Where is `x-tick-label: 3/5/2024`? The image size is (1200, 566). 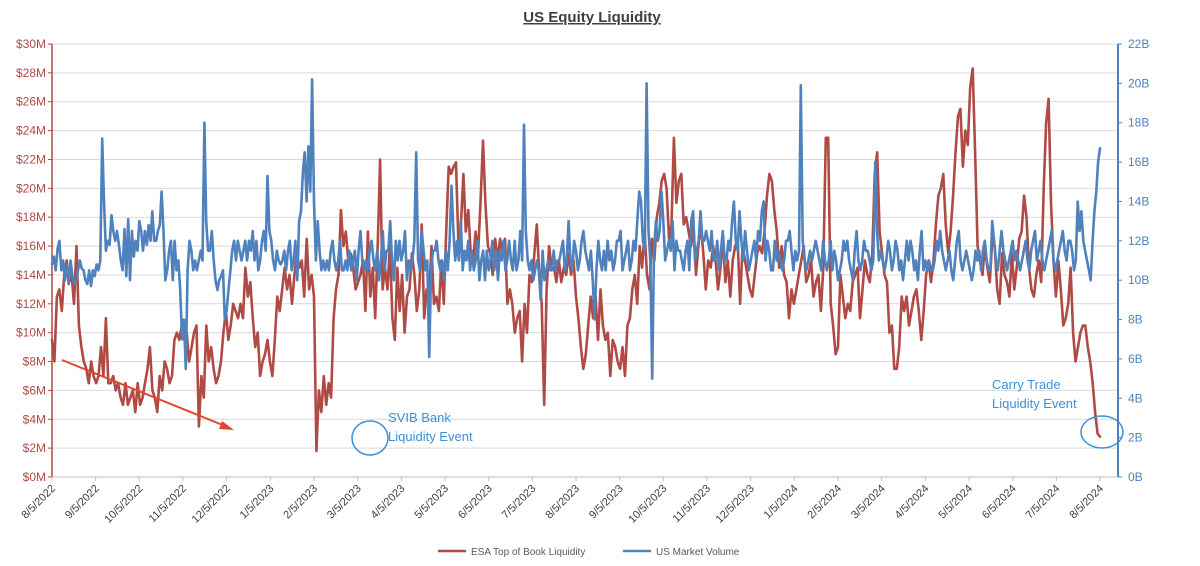 x-tick-label: 3/5/2024 is located at coordinates (868, 502).